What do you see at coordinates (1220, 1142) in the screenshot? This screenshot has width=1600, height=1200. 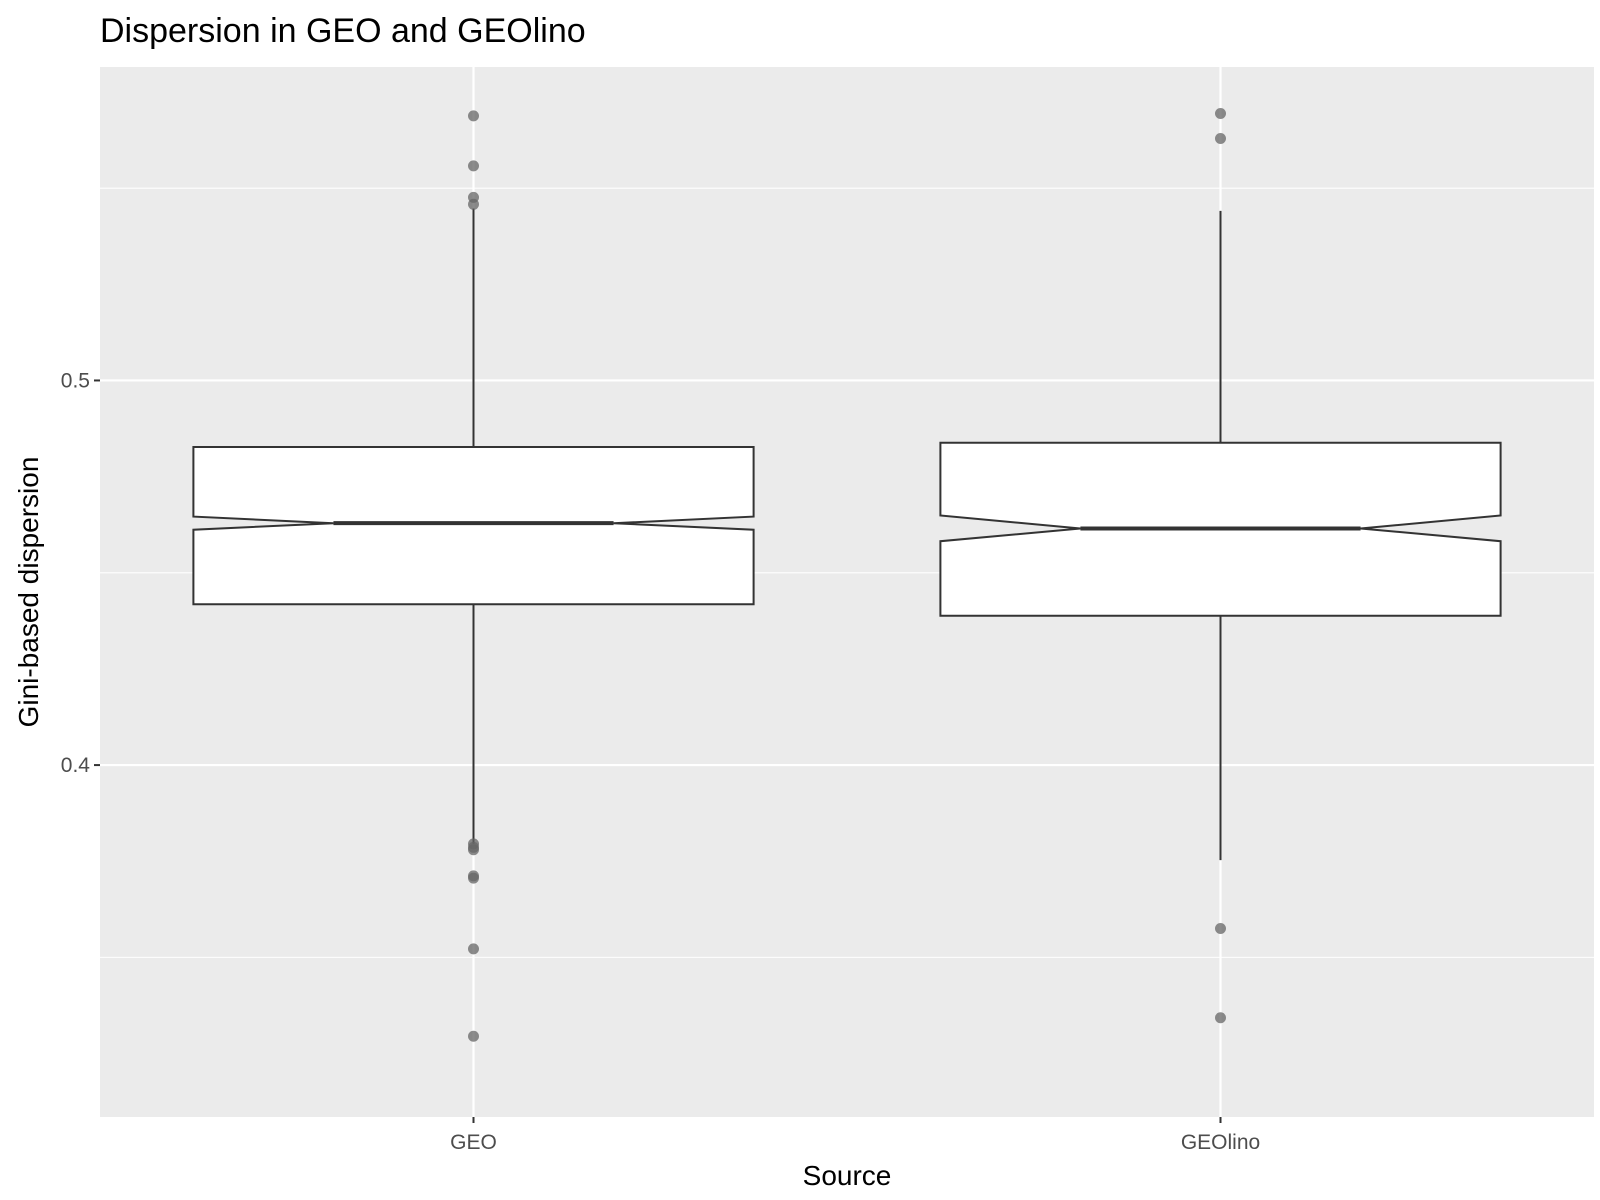 I see `x-tick-label: GEOlino` at bounding box center [1220, 1142].